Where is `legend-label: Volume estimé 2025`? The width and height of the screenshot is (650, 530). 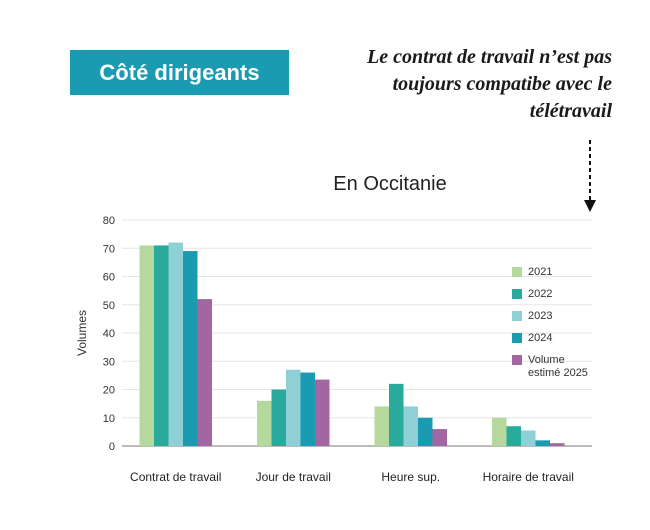
legend-label: Volume estimé 2025 is located at coordinates (558, 366).